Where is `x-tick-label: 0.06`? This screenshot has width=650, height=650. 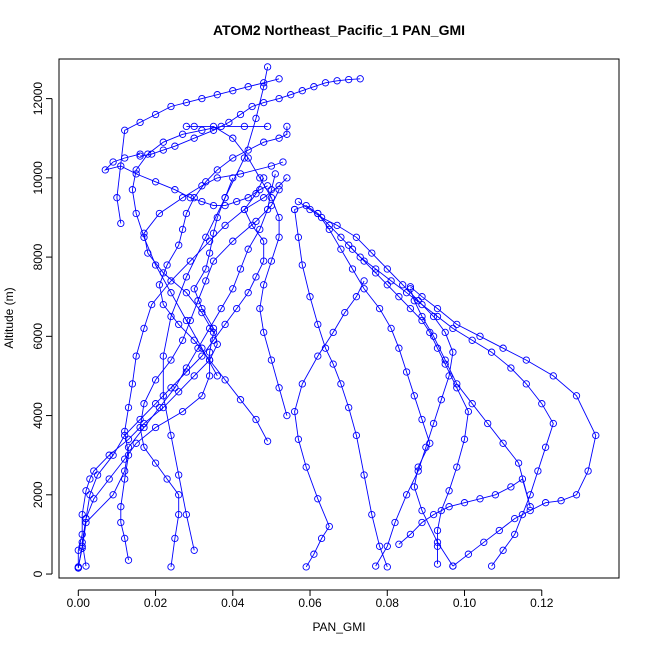
x-tick-label: 0.06 is located at coordinates (310, 603).